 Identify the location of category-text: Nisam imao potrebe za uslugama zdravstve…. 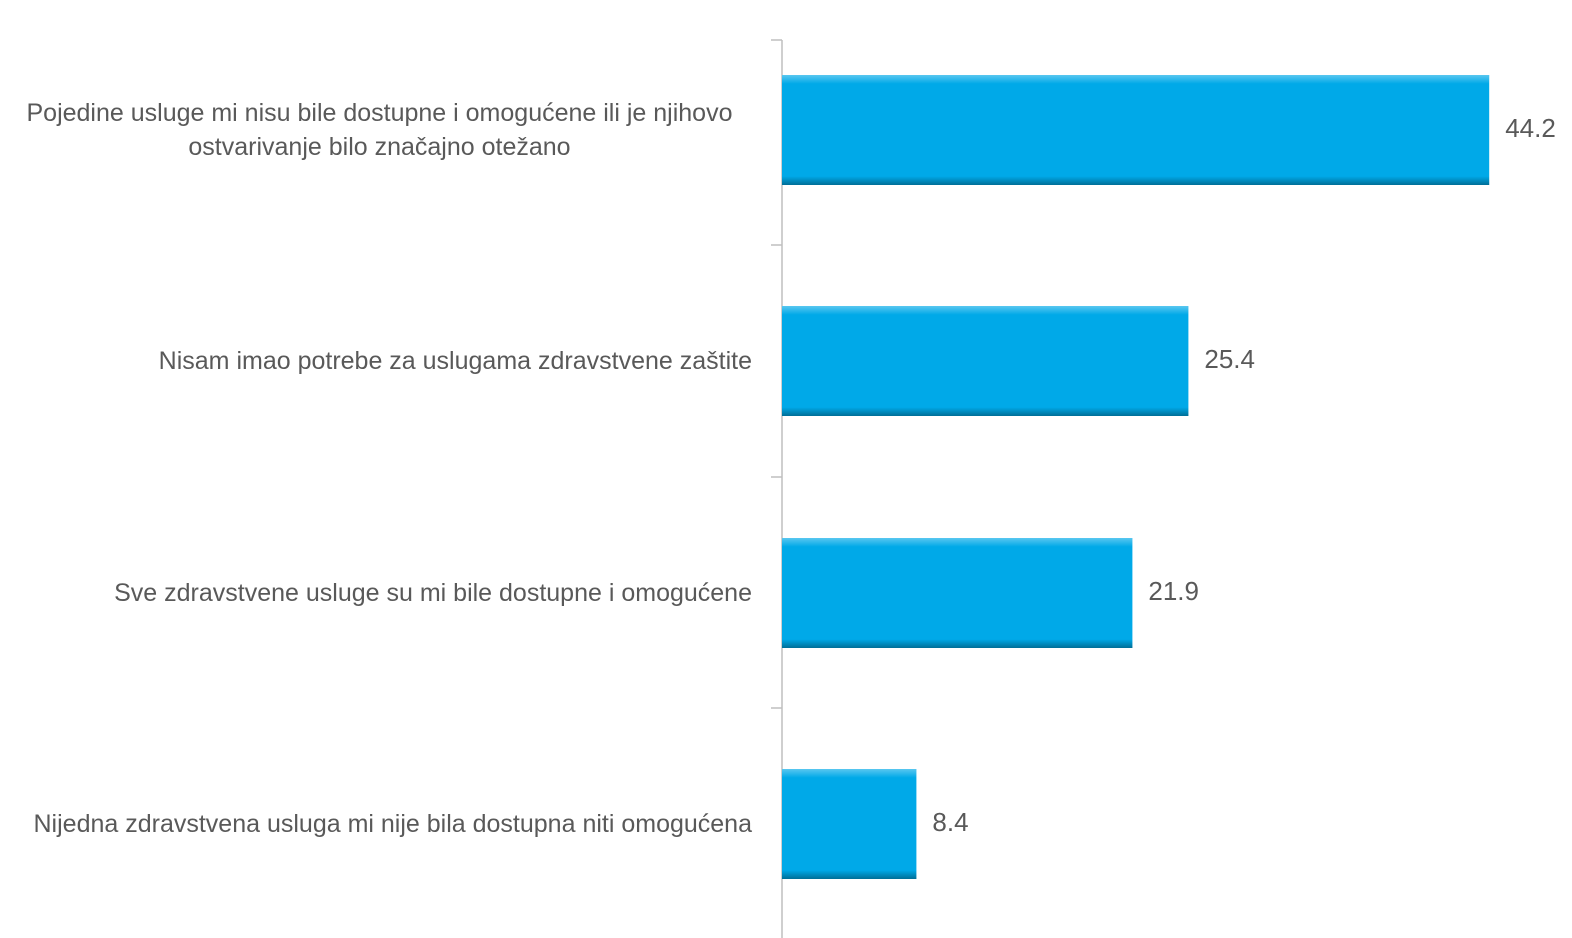
(455, 361).